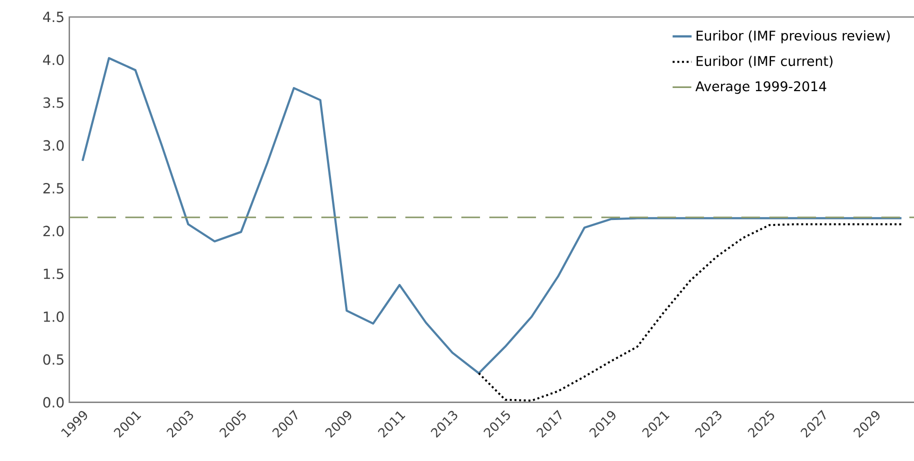  I want to click on y-tick-label: 0.0, so click(53, 402).